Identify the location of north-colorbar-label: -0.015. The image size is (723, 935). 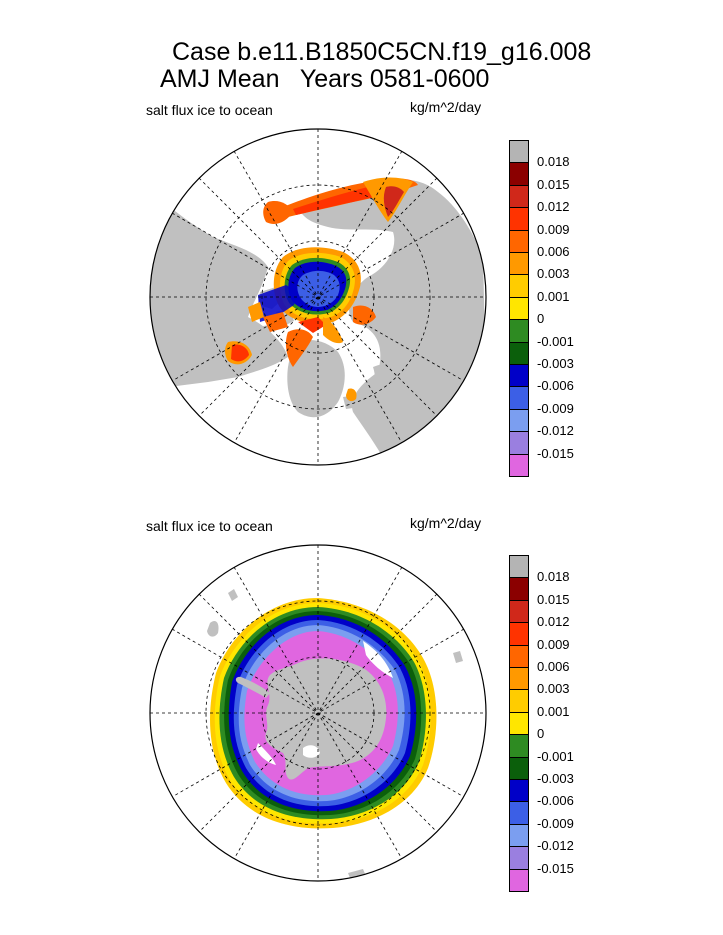
(555, 453).